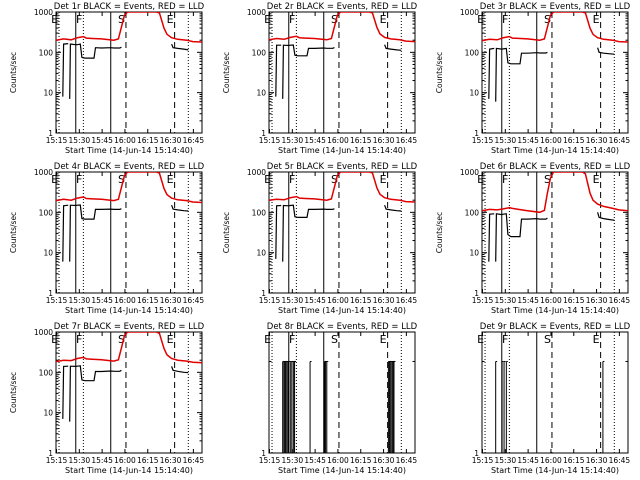 This screenshot has height=480, width=640. I want to click on plot-title: Det 1r BLACK = Events, RED = LLD, so click(129, 7).